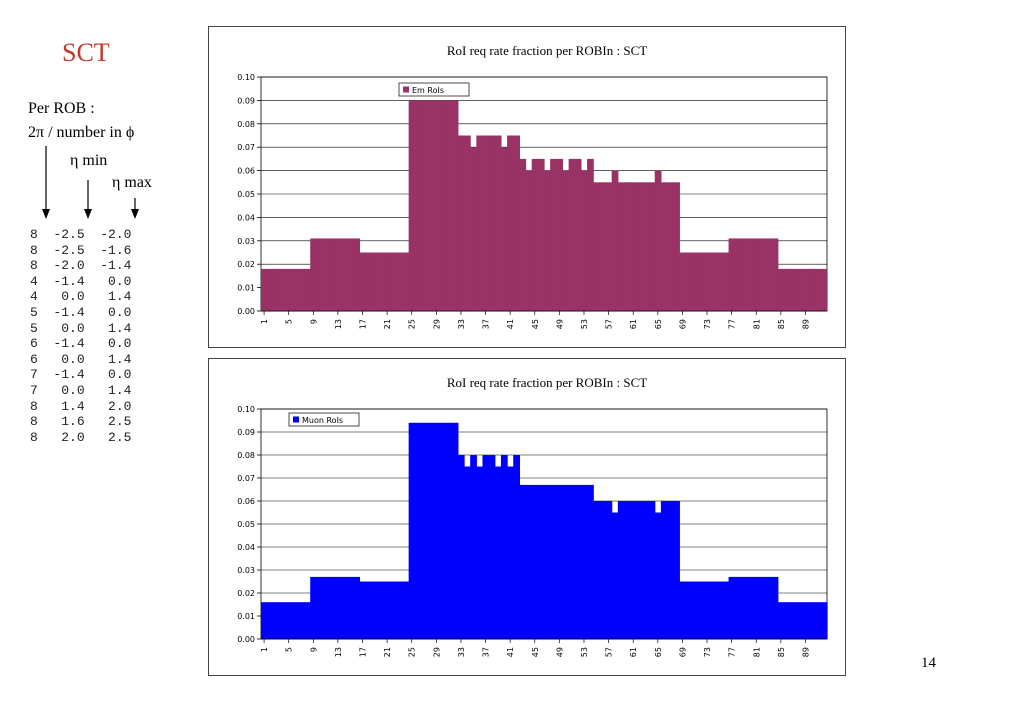  Describe the element at coordinates (246, 100) in the screenshot. I see `y-tick-label: 0.09` at that location.